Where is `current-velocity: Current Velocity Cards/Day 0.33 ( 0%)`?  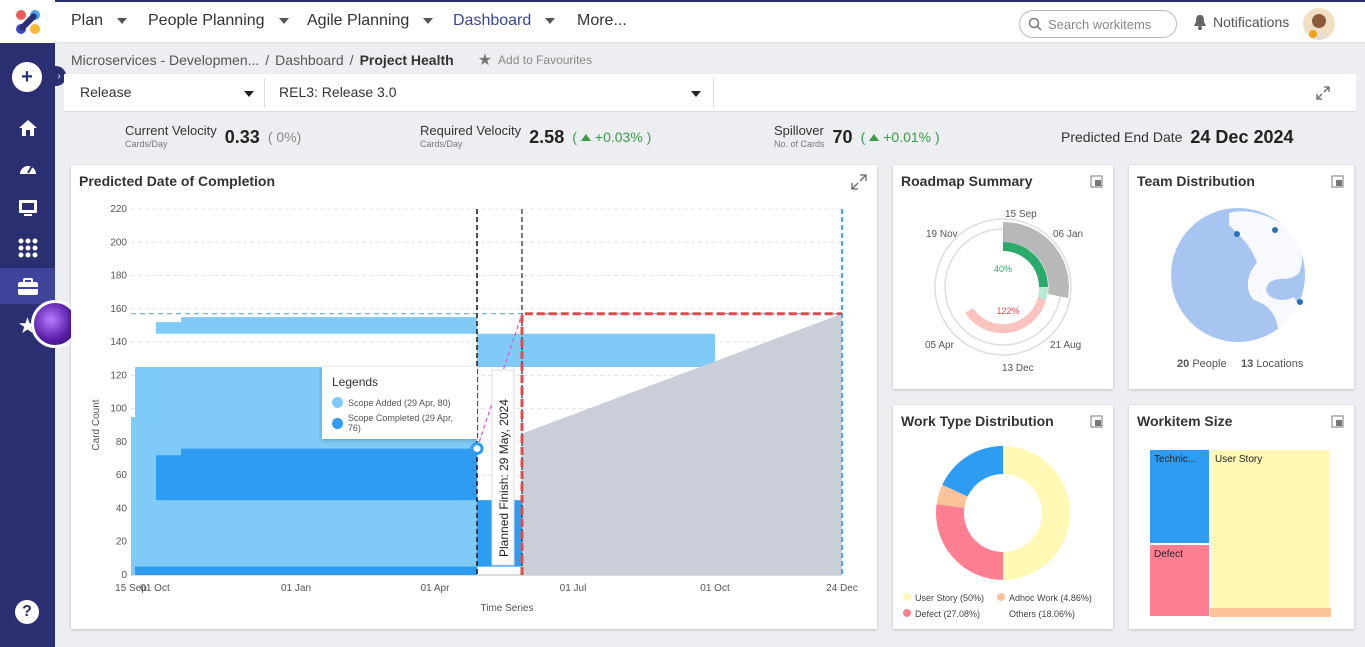
current-velocity: Current Velocity Cards/Day 0.33 ( 0%) is located at coordinates (213, 136).